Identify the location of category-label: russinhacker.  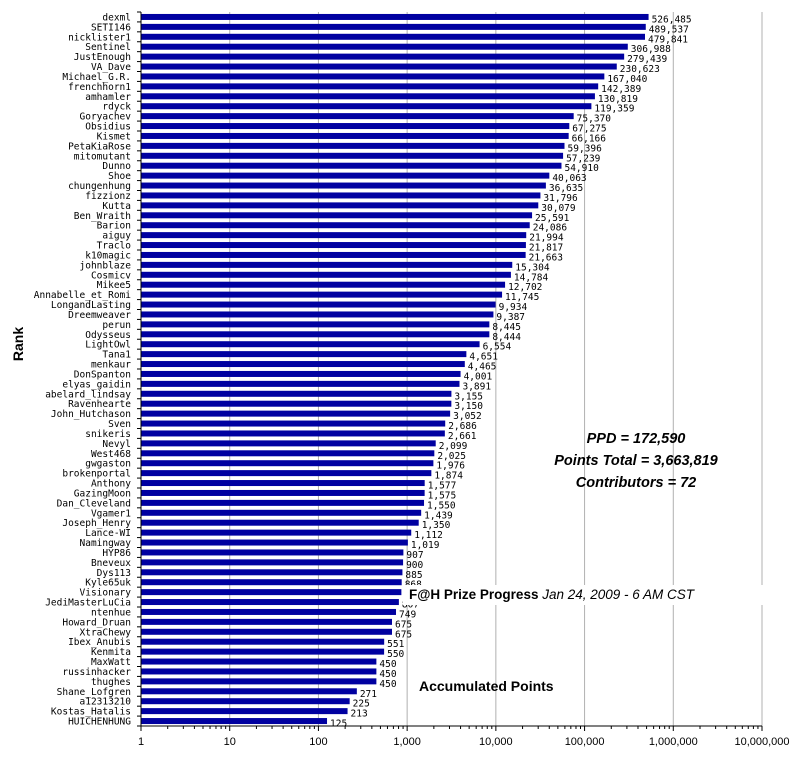
(96, 672).